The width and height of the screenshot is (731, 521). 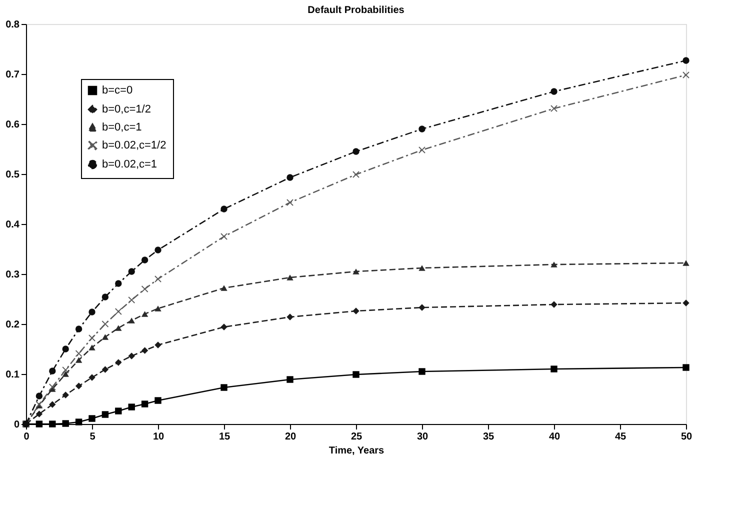 I want to click on y-tick-label: 0.6, so click(x=13, y=125).